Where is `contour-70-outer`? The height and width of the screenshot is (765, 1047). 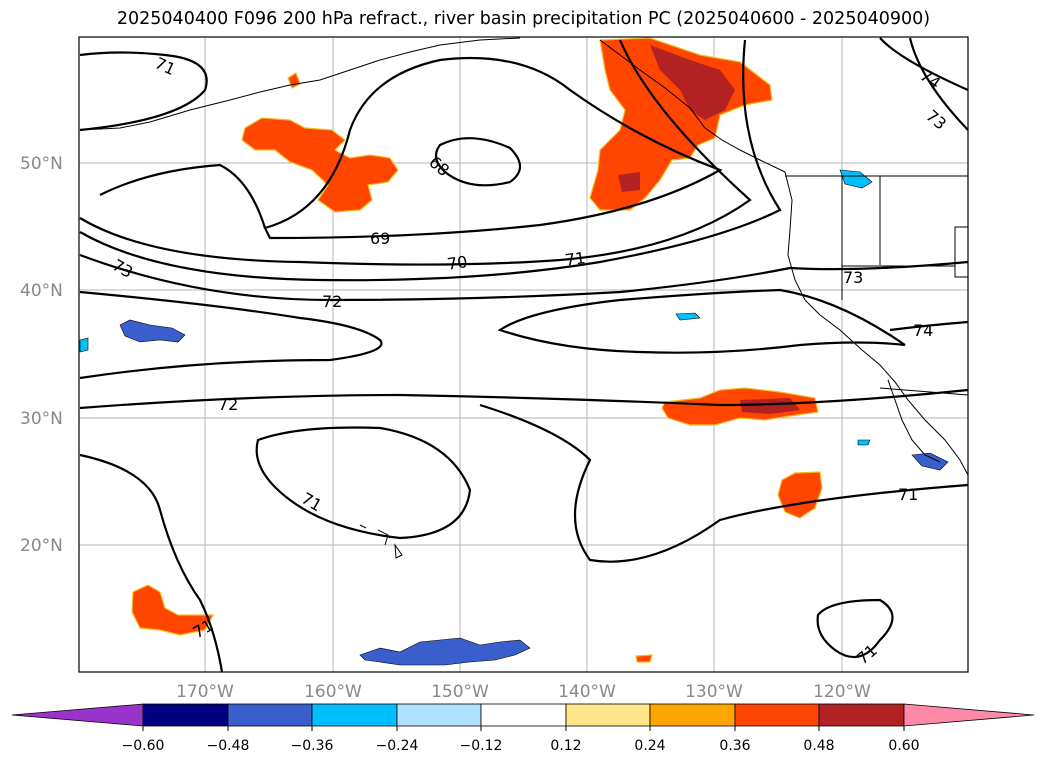 contour-70-outer is located at coordinates (183, 196).